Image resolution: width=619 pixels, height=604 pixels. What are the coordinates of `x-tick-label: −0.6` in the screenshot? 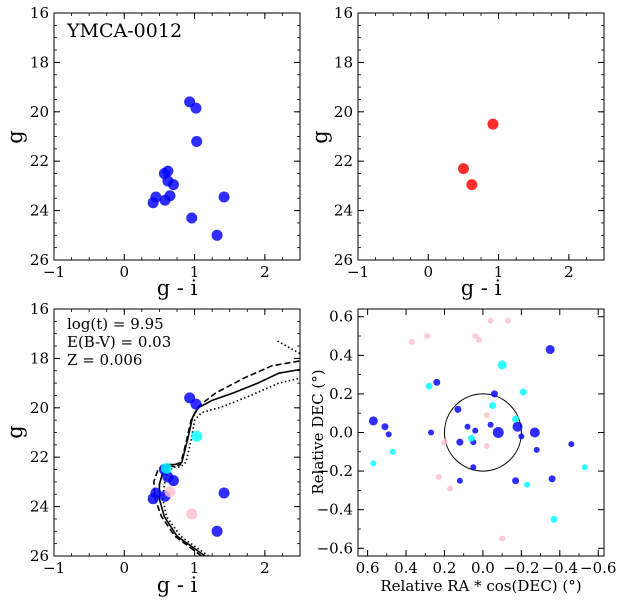 It's located at (598, 568).